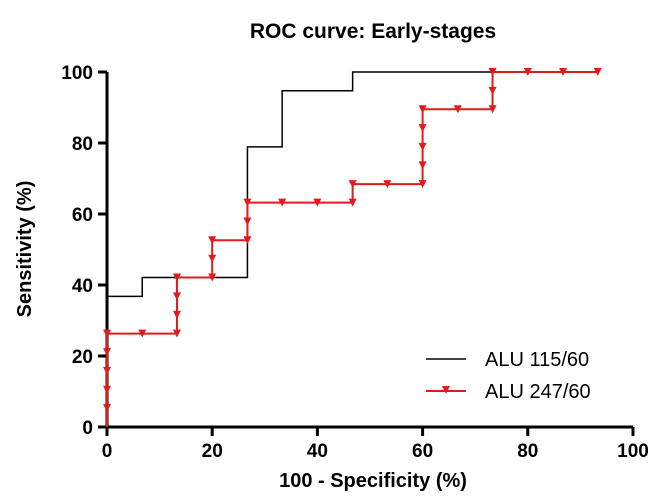  I want to click on y-tick-label: 80, so click(82, 144).